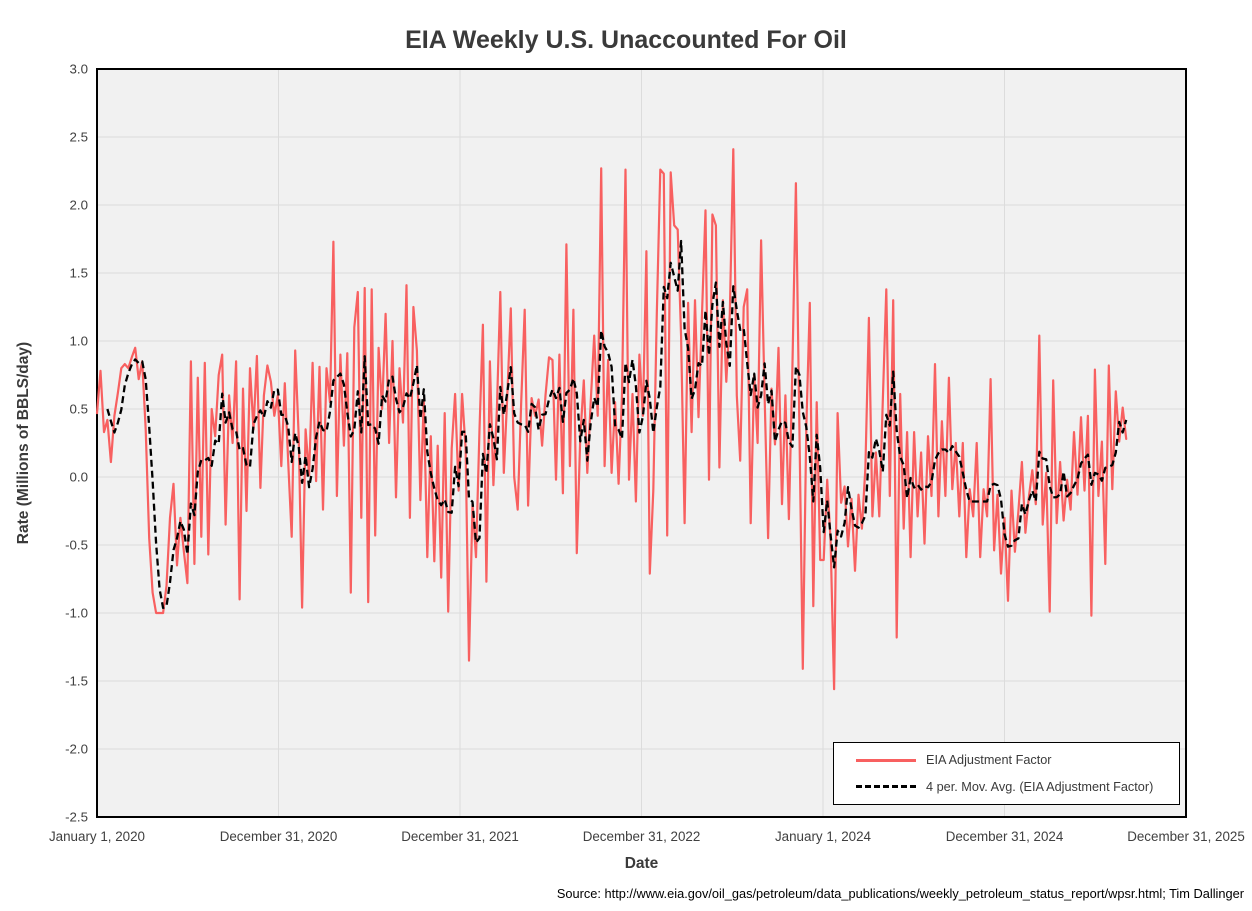 This screenshot has width=1252, height=911. Describe the element at coordinates (1005, 836) in the screenshot. I see `x-tick-label: December 31, 2024` at that location.